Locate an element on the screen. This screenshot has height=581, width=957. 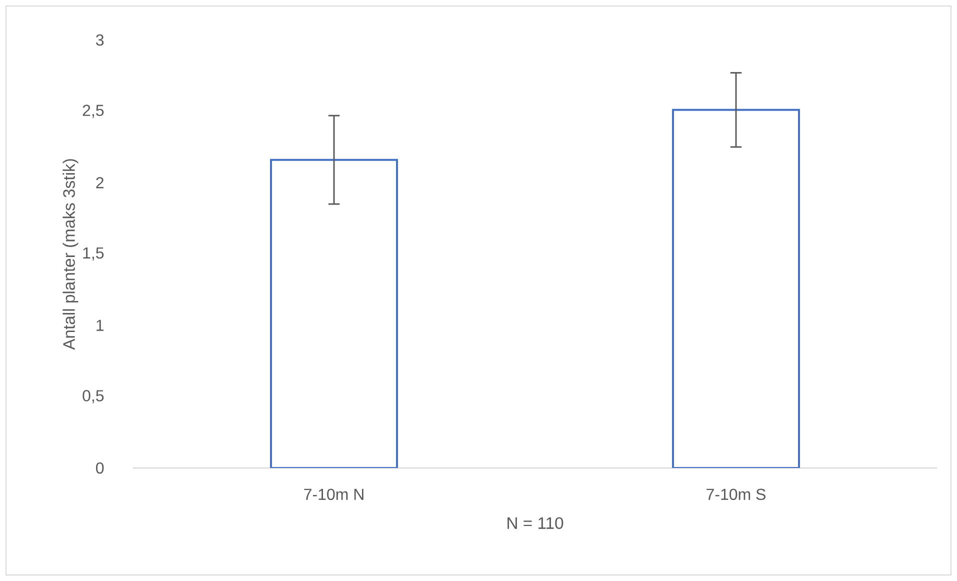
y-tick-label: 1,5 is located at coordinates (93, 254).